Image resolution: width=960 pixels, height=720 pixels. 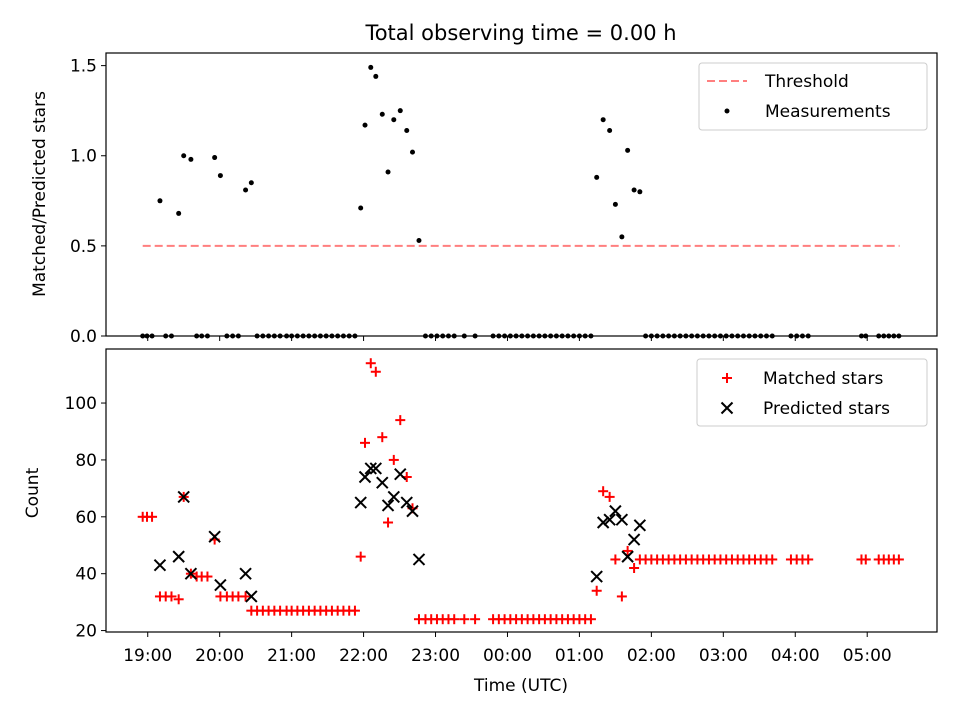 I want to click on x-tick-label: 00:00, so click(x=507, y=656).